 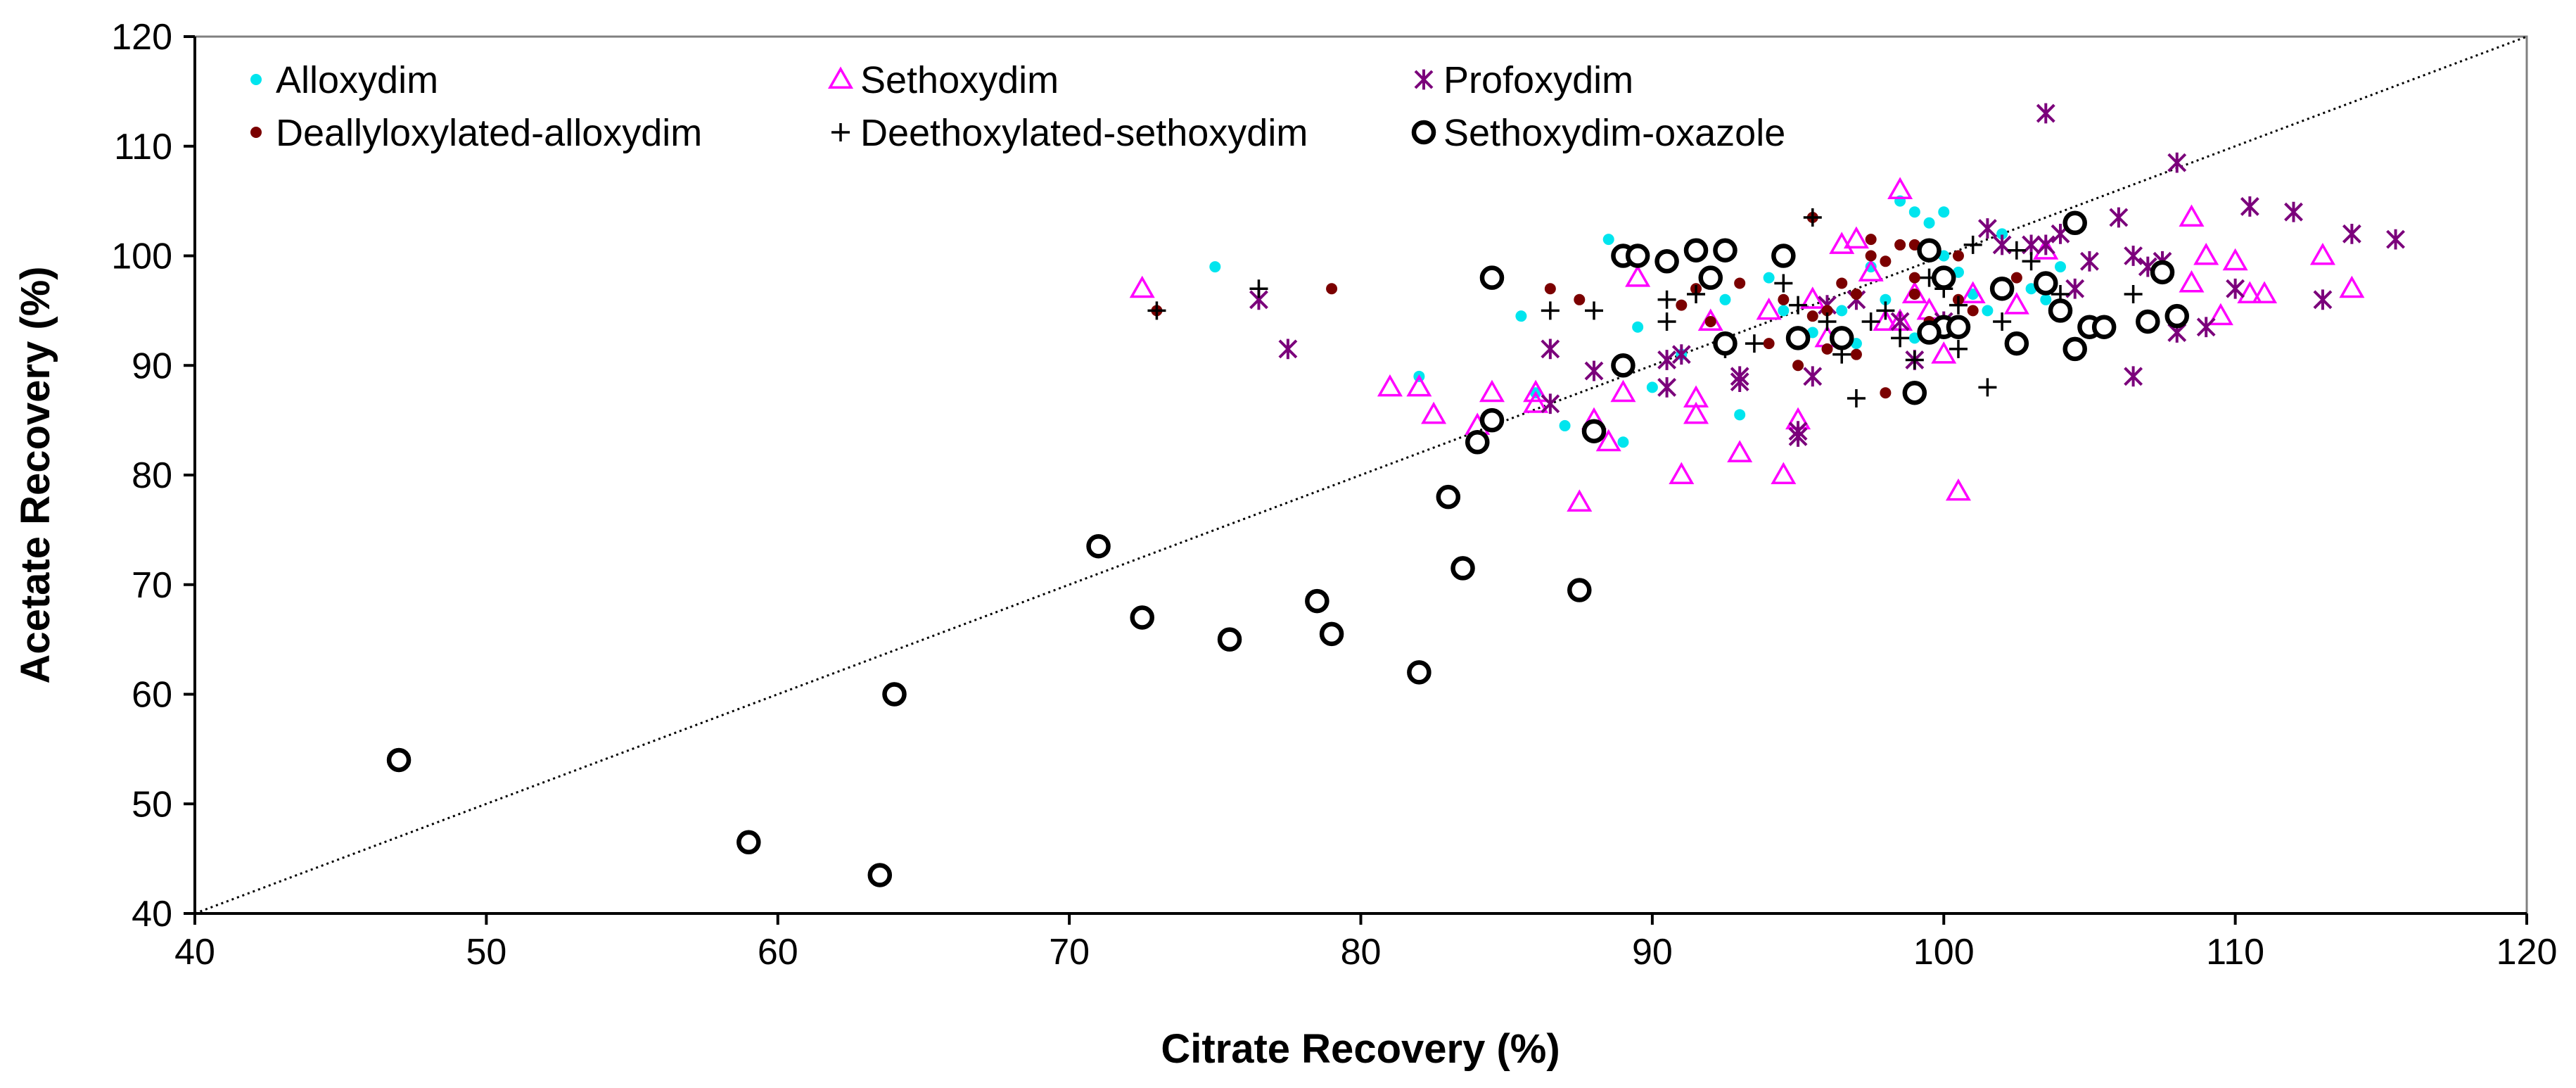 I want to click on x-tick-label: 100, so click(x=1944, y=952).